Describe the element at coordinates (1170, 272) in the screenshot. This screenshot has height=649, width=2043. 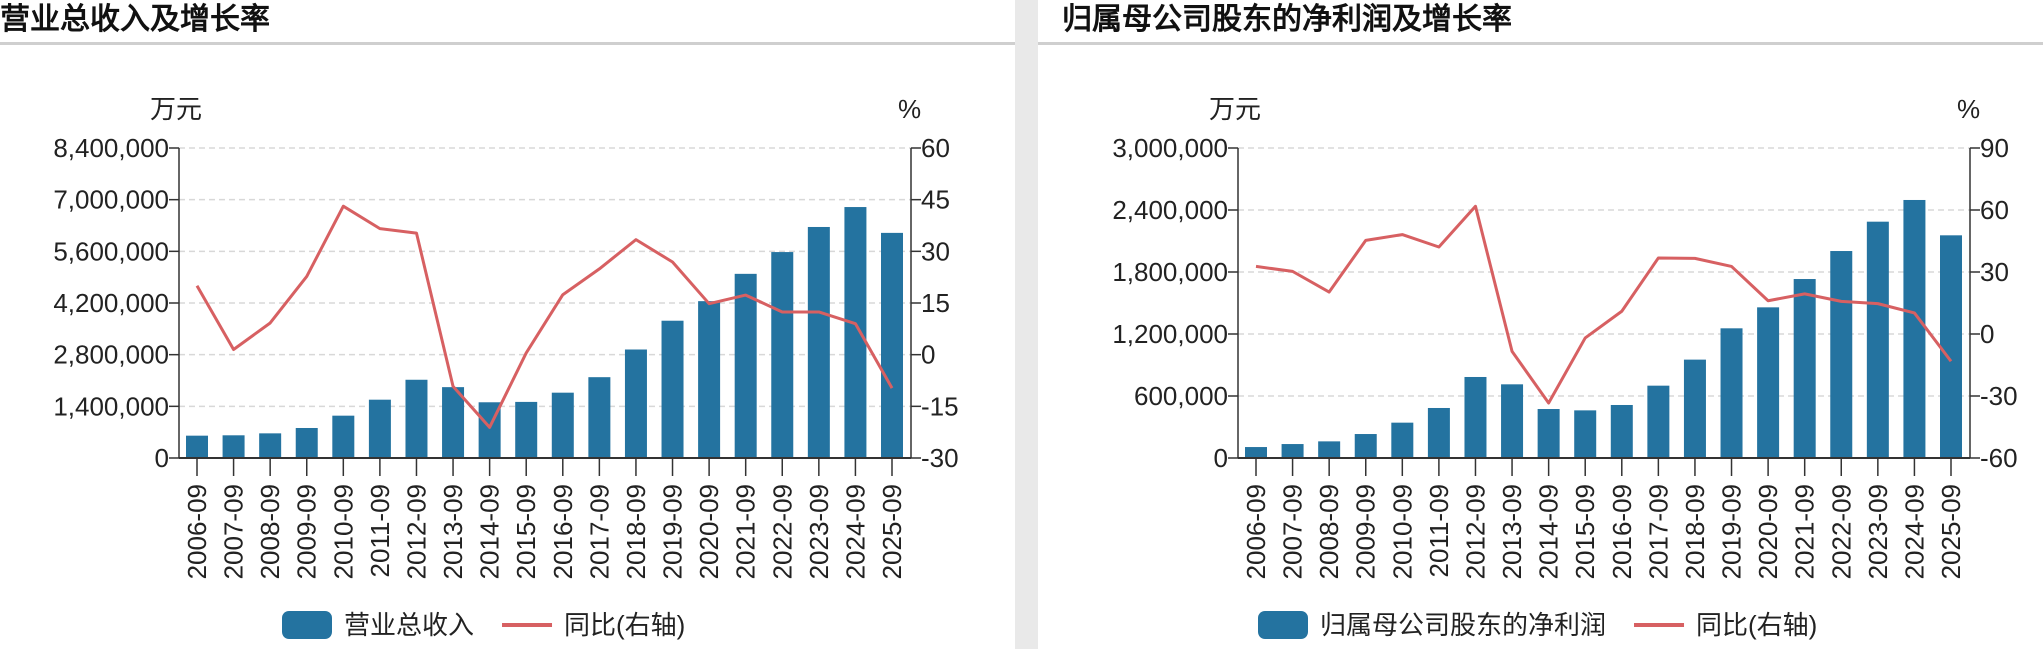
I see `y-left-tick-label: 1,800,000` at that location.